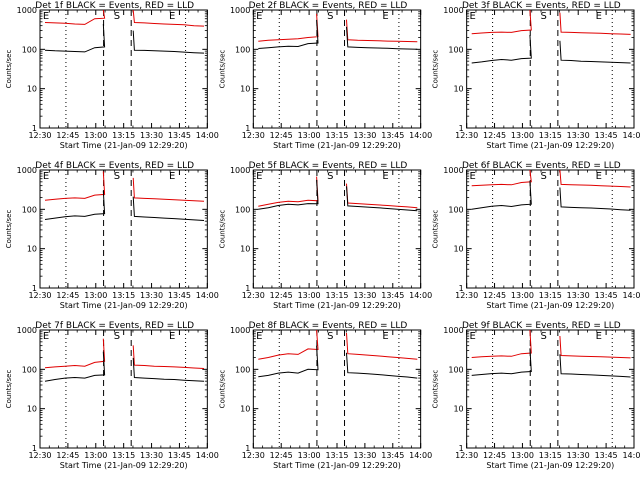 This screenshot has width=640, height=480. I want to click on chart-title: Det 7f BLACK = Events, RED = LLD, so click(114, 326).